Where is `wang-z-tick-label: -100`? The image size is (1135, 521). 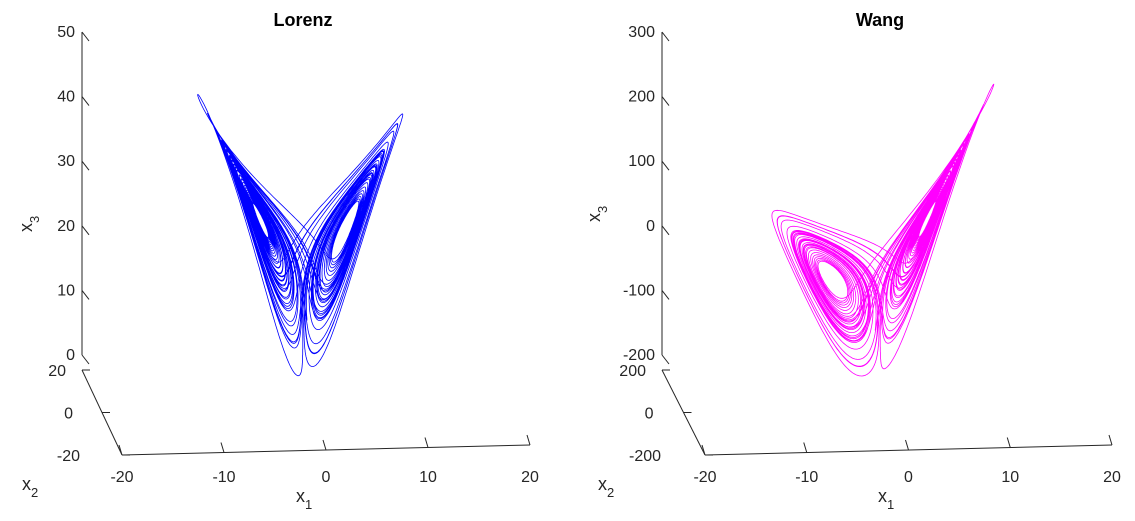
wang-z-tick-label: -100 is located at coordinates (639, 290).